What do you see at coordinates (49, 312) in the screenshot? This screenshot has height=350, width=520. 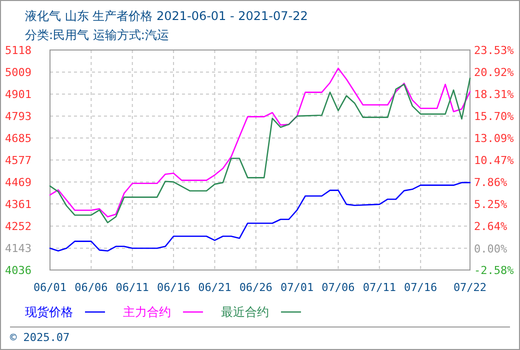 I see `legend-label: 现货价格` at bounding box center [49, 312].